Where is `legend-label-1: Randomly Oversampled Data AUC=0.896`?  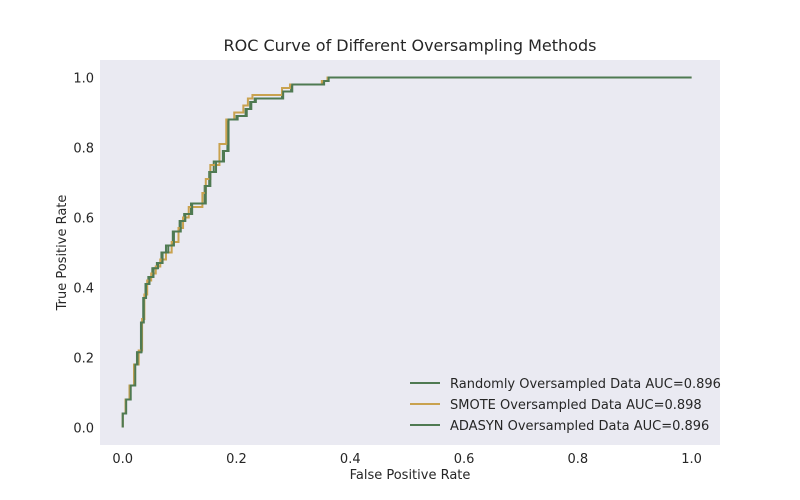 legend-label-1: Randomly Oversampled Data AUC=0.896 is located at coordinates (585, 384).